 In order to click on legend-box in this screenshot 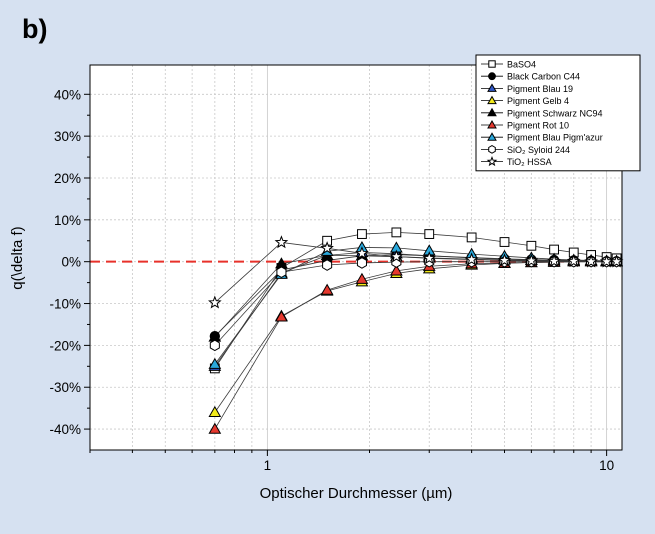, I will do `click(558, 113)`.